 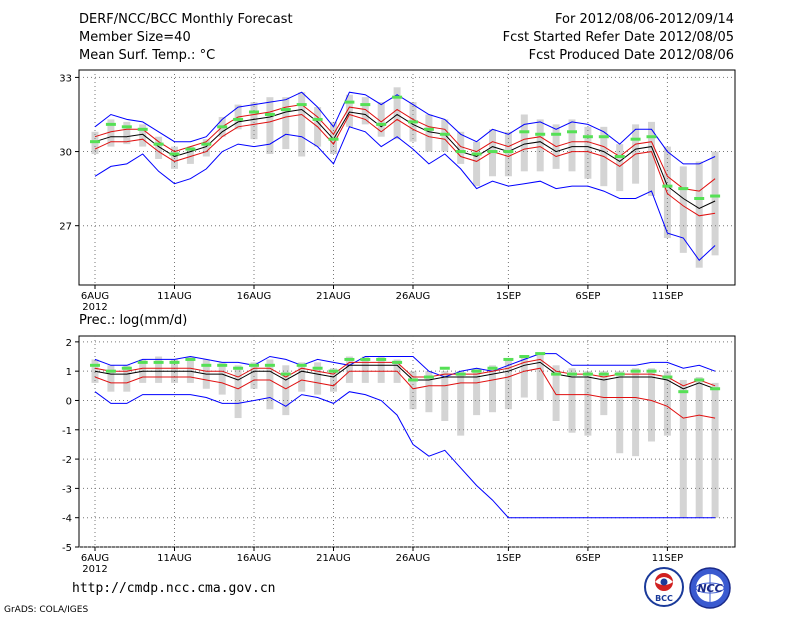 I want to click on forecast-started-date: Fcst Started Refer Date 2012/08/05, so click(x=618, y=37).